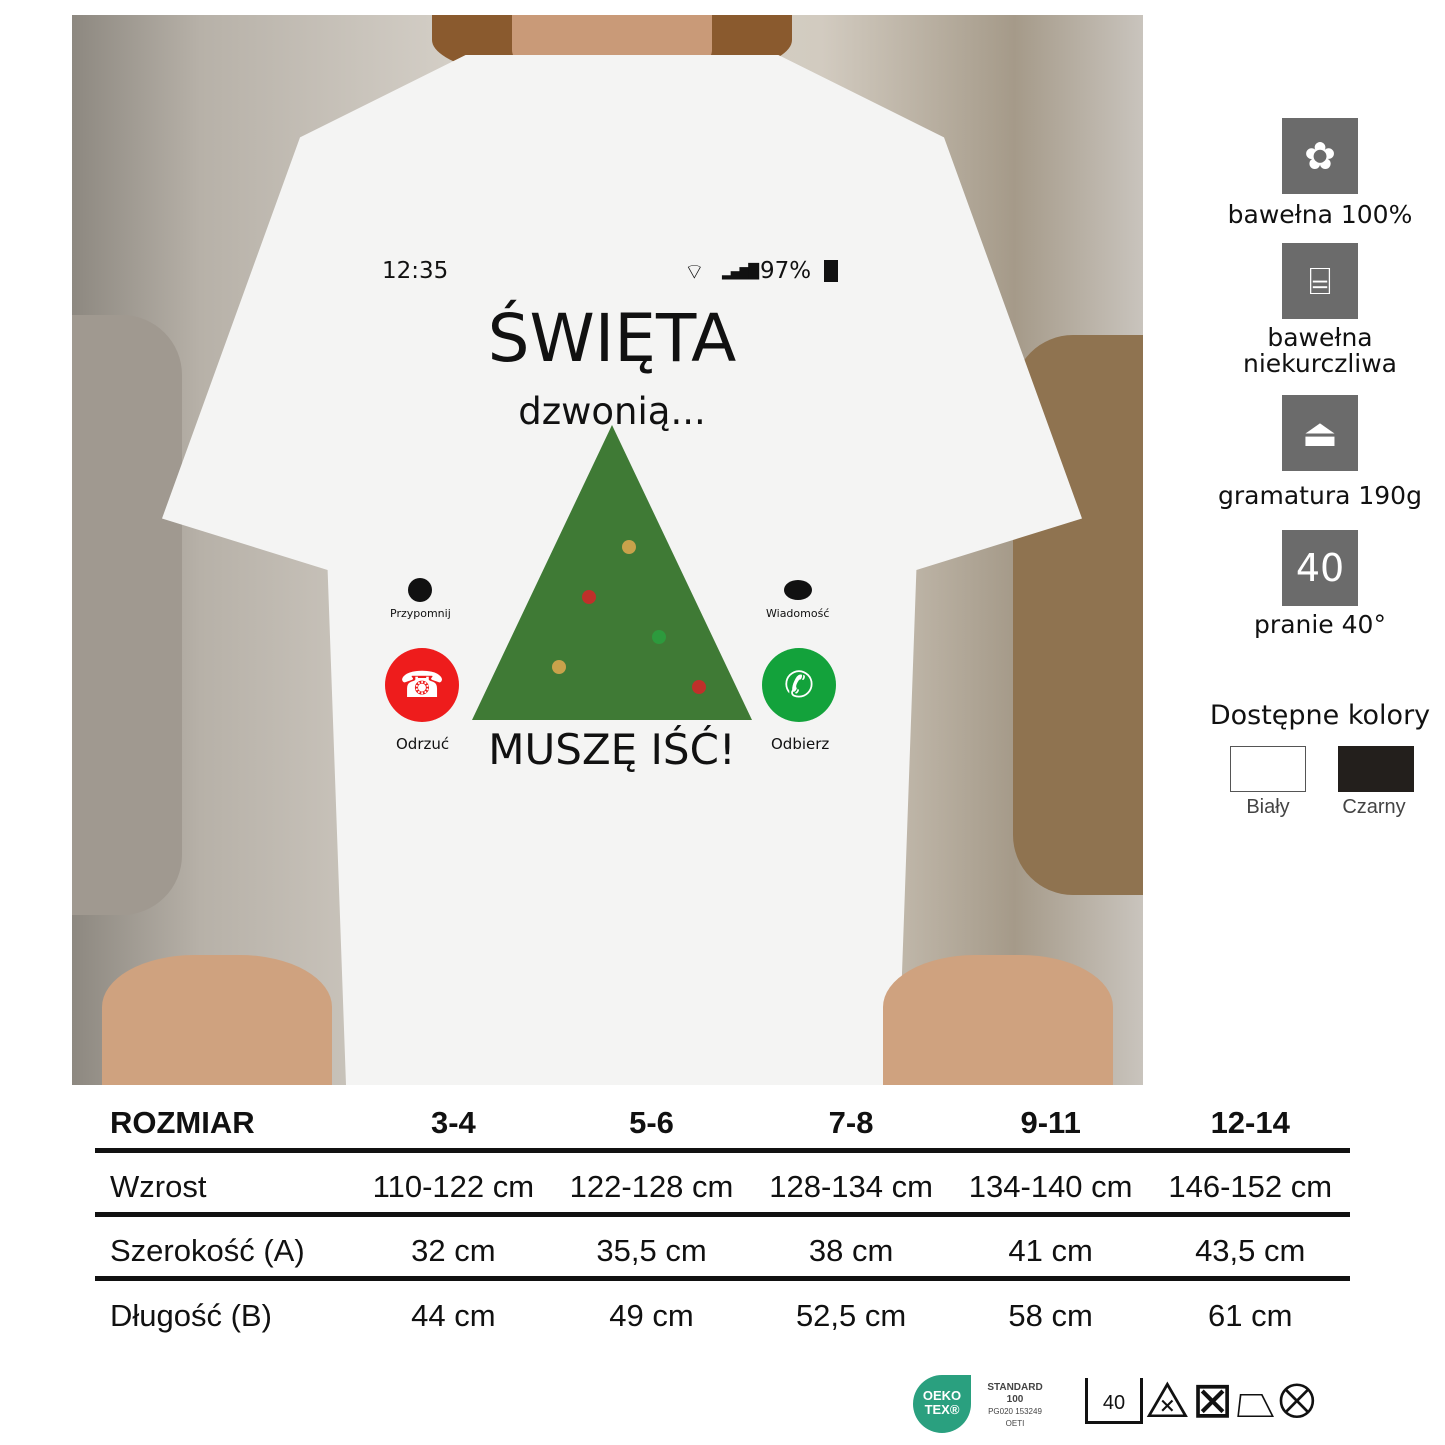 This screenshot has height=1445, width=1445. I want to click on feature-label: gramatura 190g, so click(1320, 495).